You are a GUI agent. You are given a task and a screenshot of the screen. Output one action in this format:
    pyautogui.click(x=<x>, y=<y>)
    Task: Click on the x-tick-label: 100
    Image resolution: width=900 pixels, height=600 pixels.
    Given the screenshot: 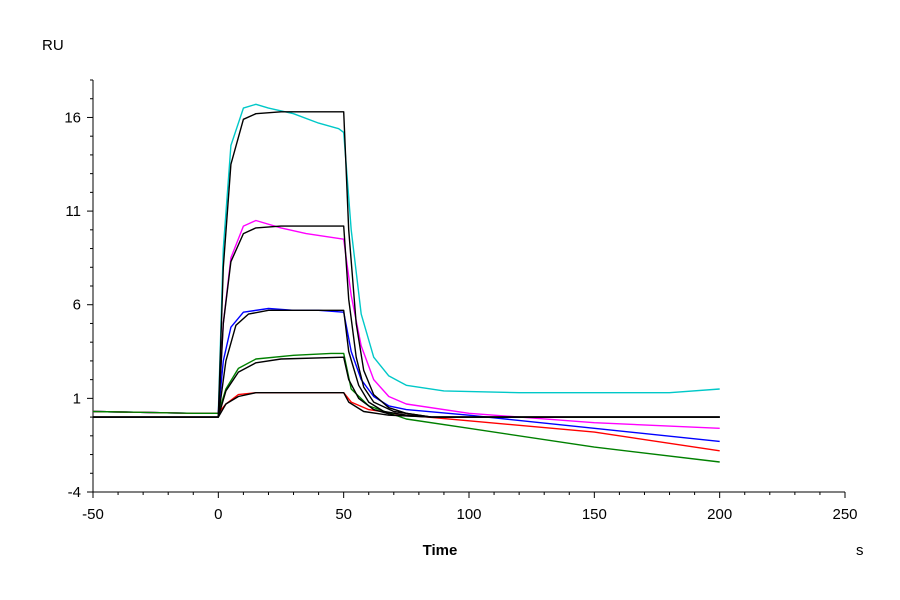 What is the action you would take?
    pyautogui.click(x=468, y=514)
    